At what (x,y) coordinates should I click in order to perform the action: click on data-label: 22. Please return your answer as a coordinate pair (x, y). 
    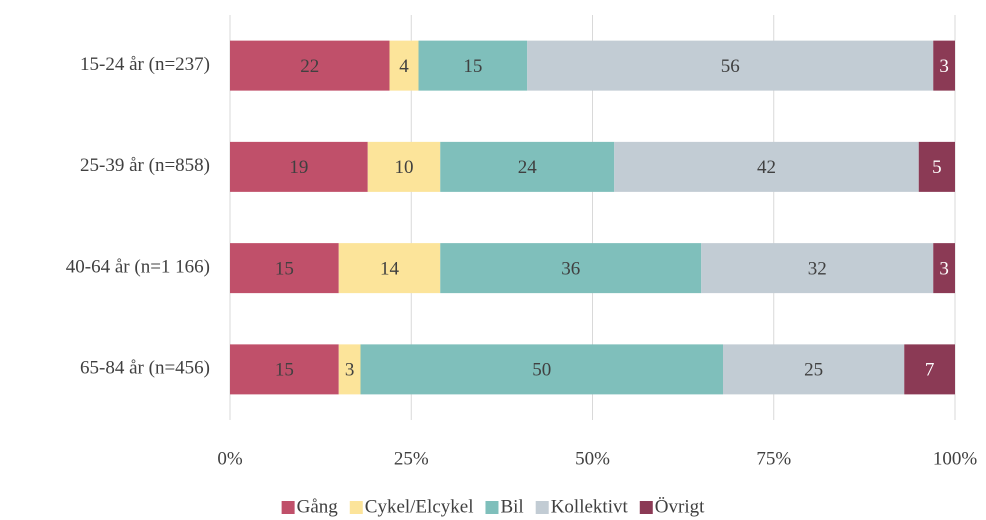
    Looking at the image, I should click on (309, 66).